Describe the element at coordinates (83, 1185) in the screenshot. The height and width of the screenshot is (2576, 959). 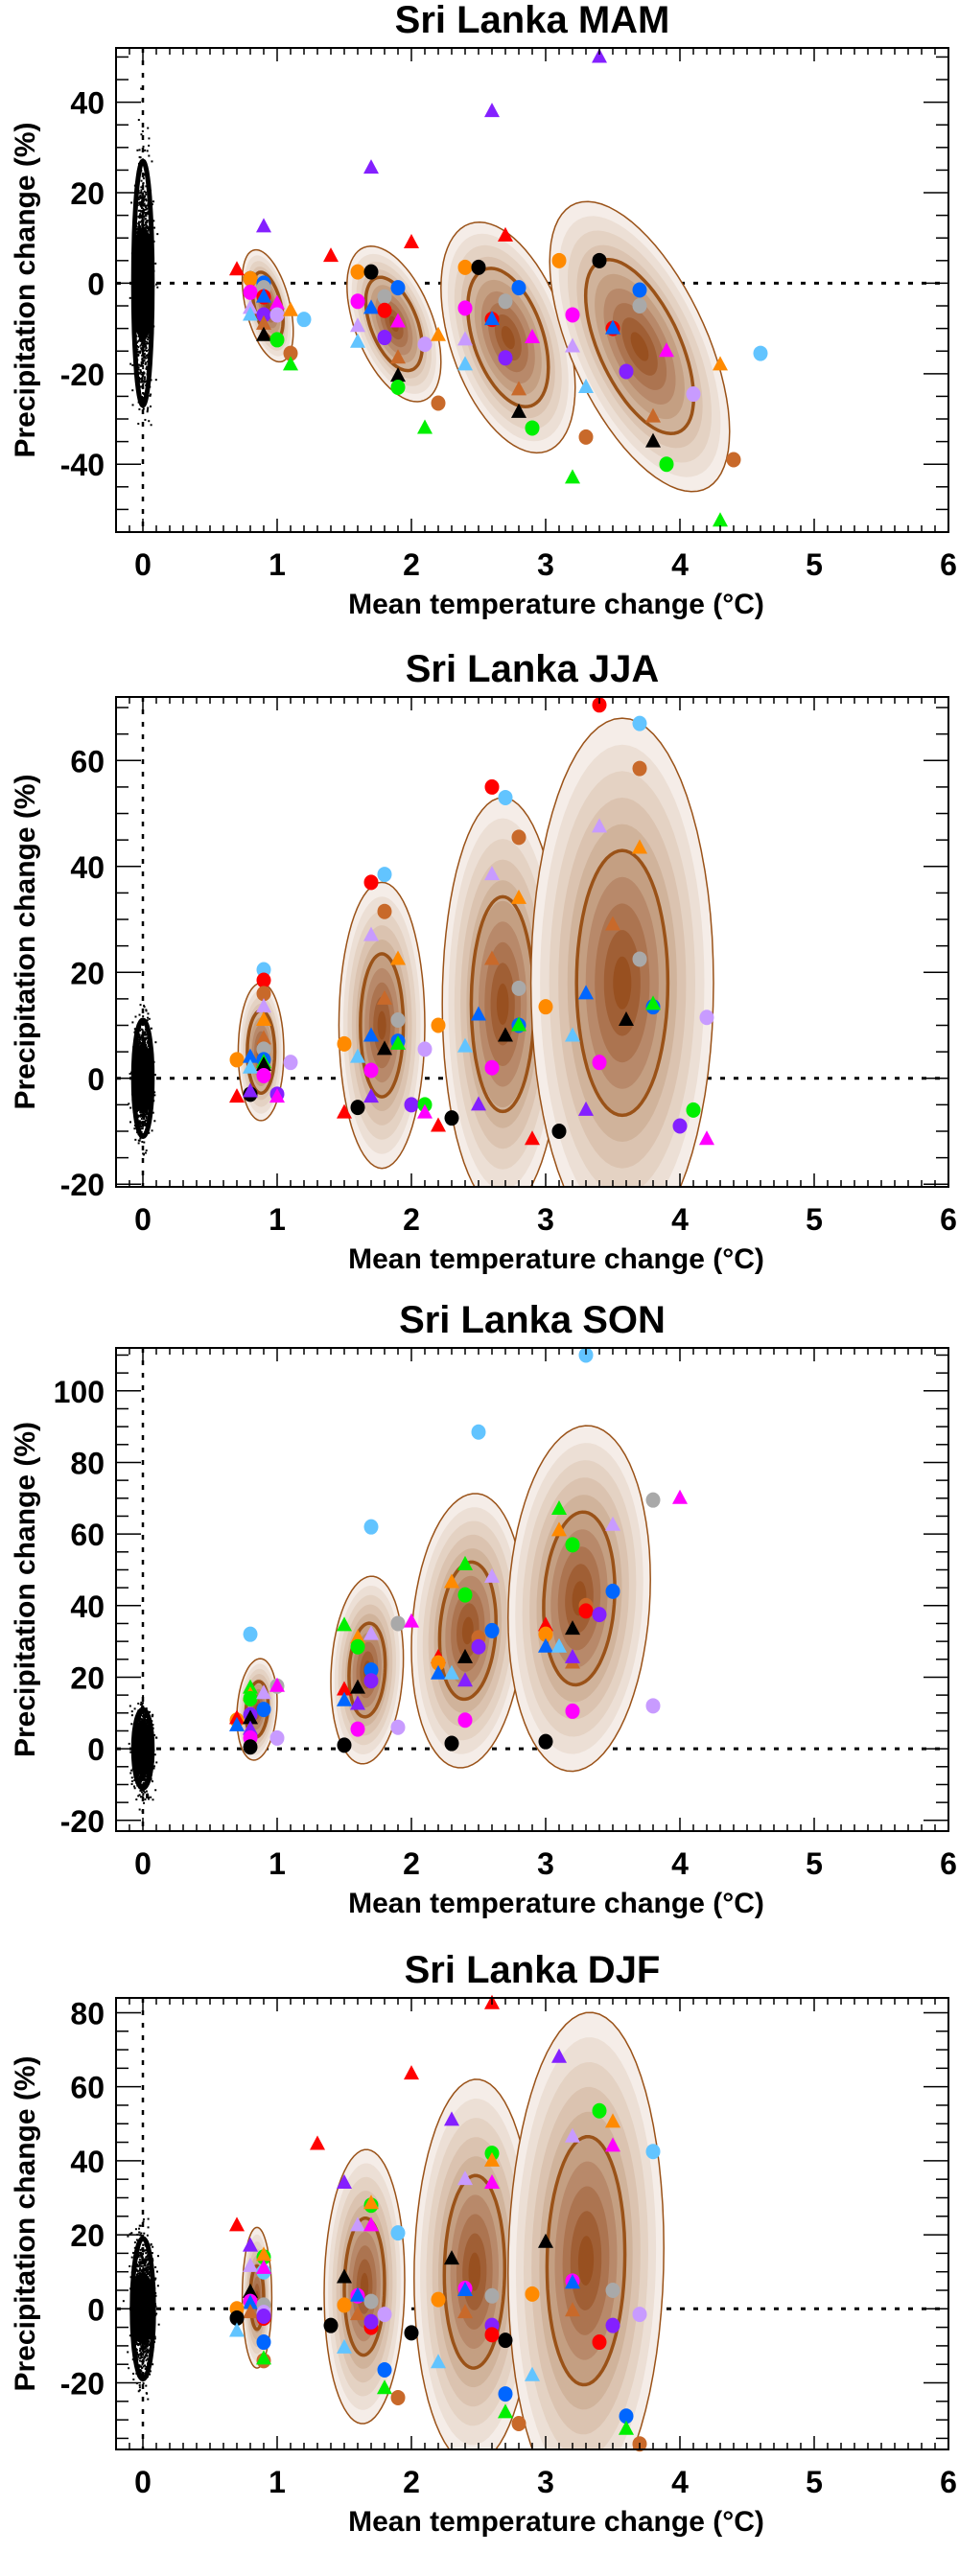
I see `y-tick-label: -20` at that location.